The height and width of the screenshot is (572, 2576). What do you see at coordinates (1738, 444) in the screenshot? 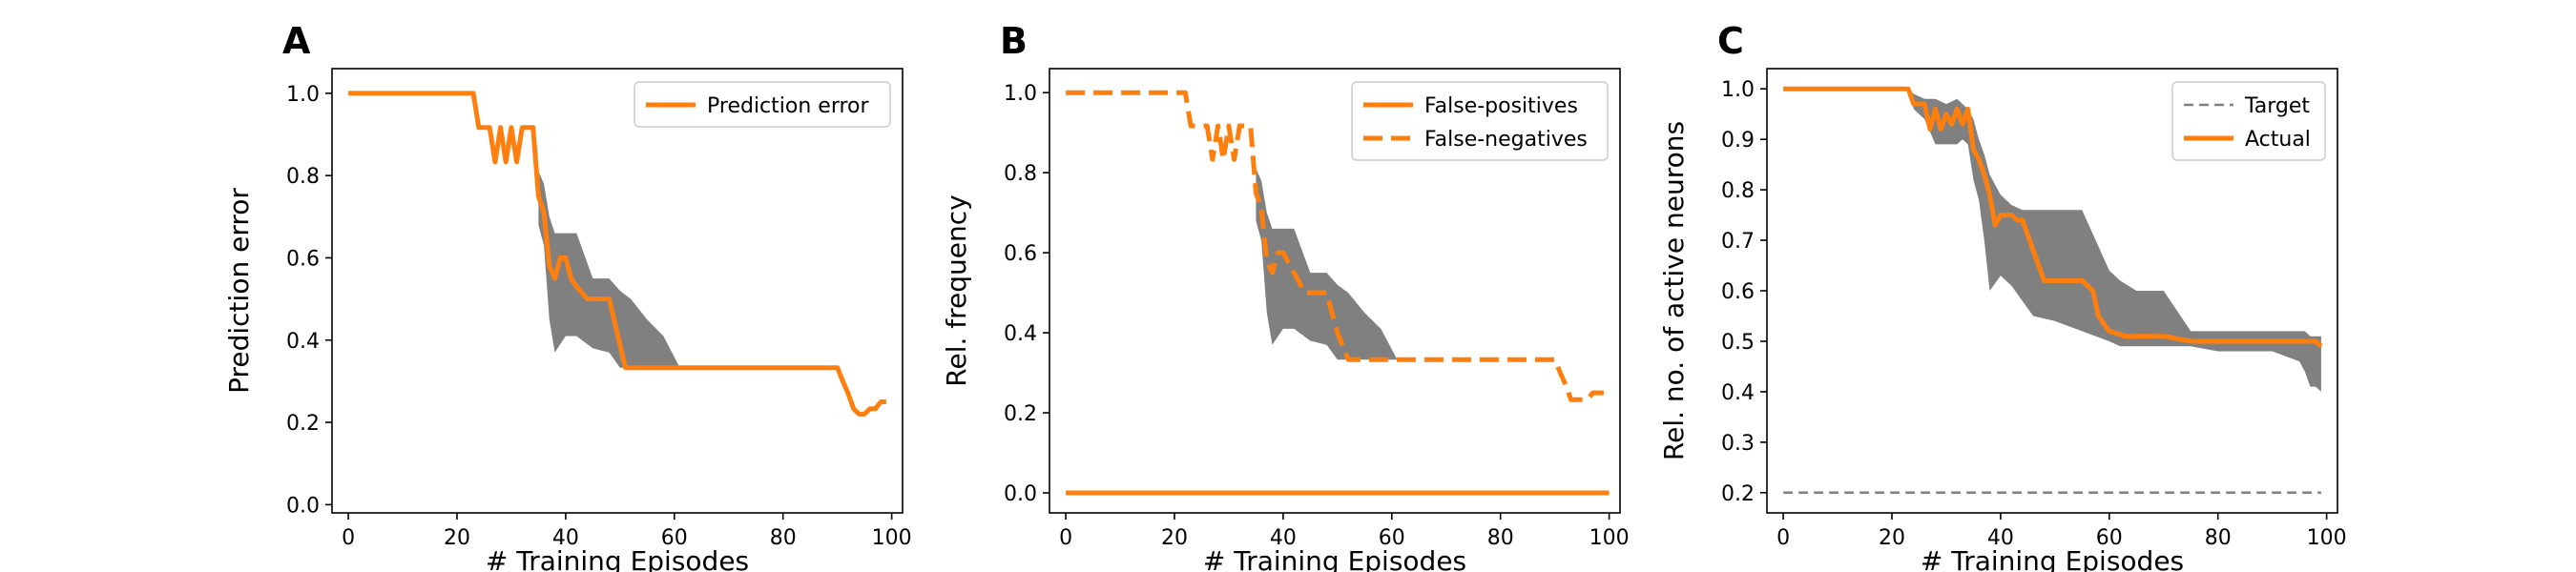
I see `y-tick-label: 0.3` at bounding box center [1738, 444].